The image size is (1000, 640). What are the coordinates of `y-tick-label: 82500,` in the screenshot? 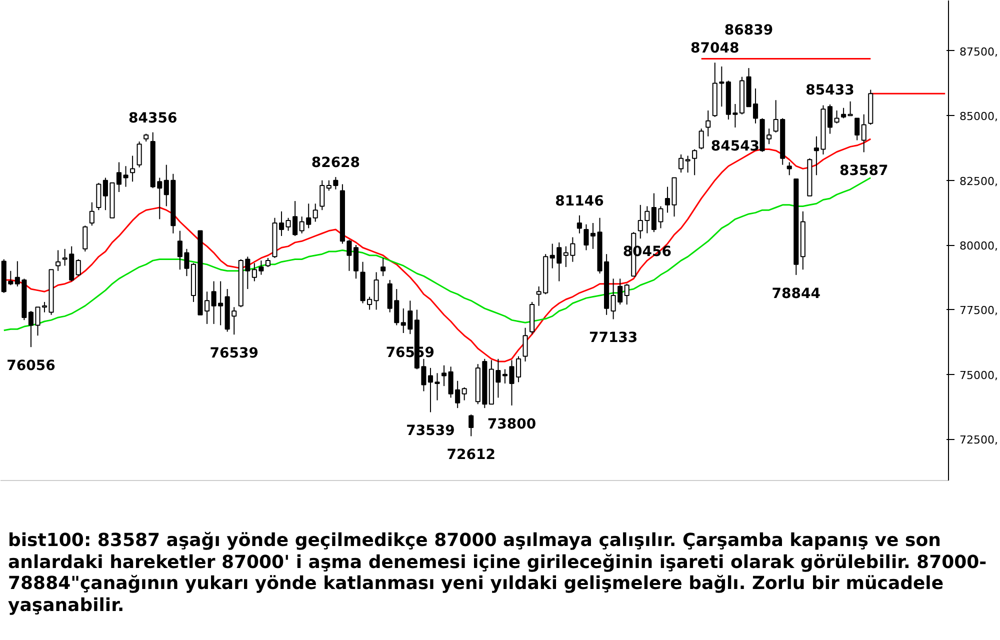 It's located at (979, 181).